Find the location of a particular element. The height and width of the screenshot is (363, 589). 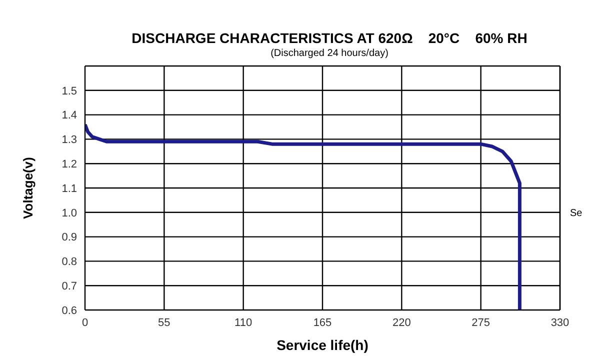

chart-subtitle: (Discharged 24 hours/day) is located at coordinates (330, 53).